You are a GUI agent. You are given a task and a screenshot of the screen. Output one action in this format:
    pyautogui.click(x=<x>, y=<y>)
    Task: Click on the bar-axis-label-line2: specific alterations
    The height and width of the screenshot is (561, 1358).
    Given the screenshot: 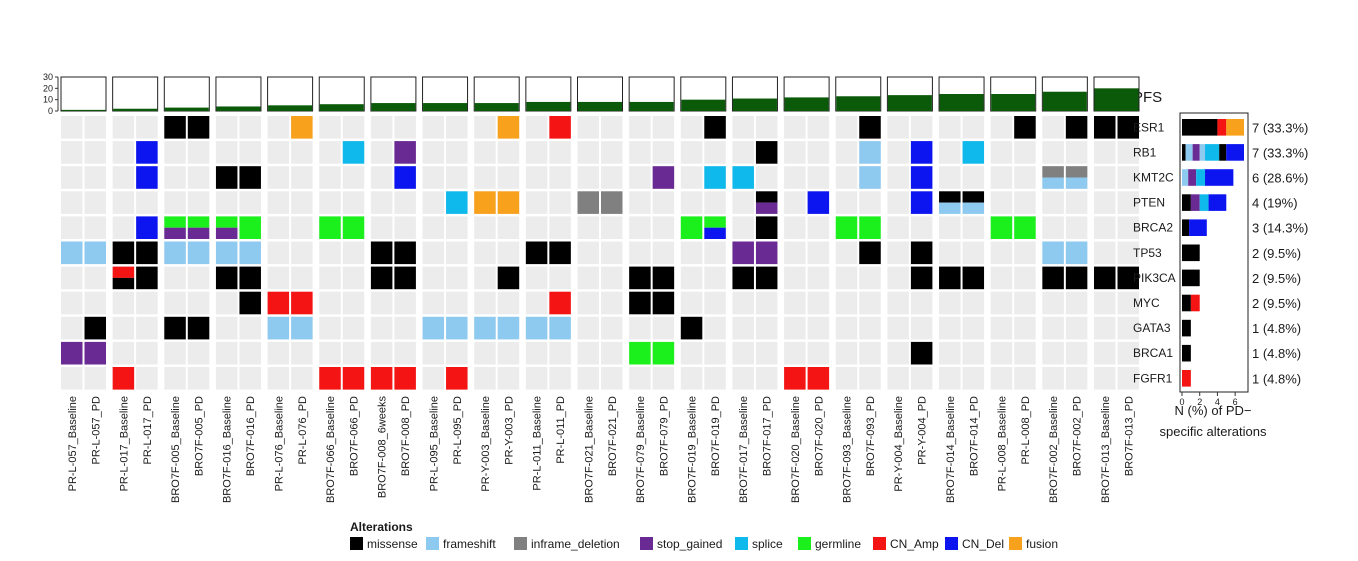 What is the action you would take?
    pyautogui.click(x=1213, y=431)
    